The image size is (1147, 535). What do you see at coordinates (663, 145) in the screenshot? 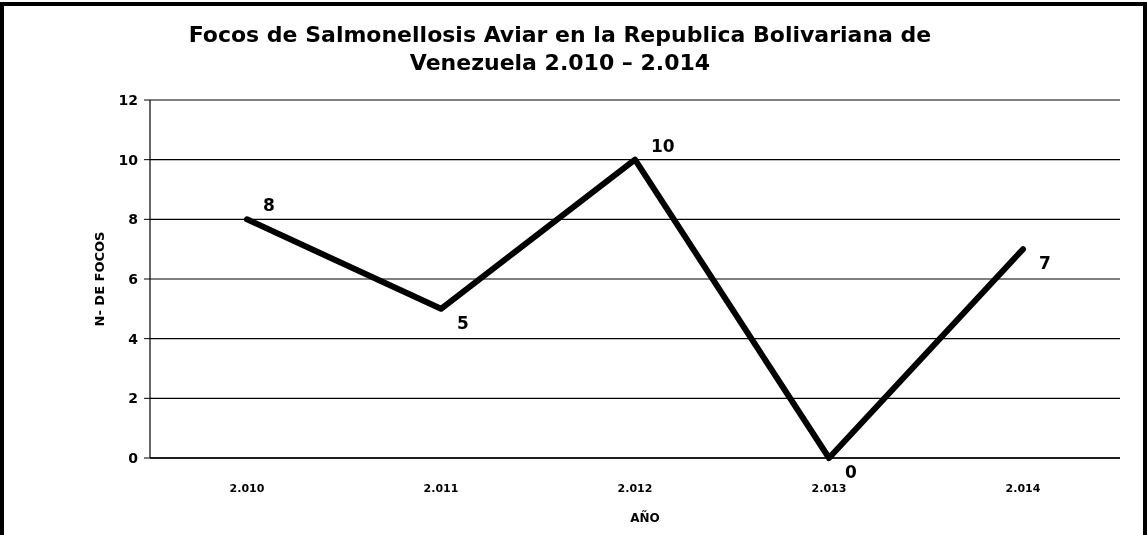
I see `data-label: 10` at bounding box center [663, 145].